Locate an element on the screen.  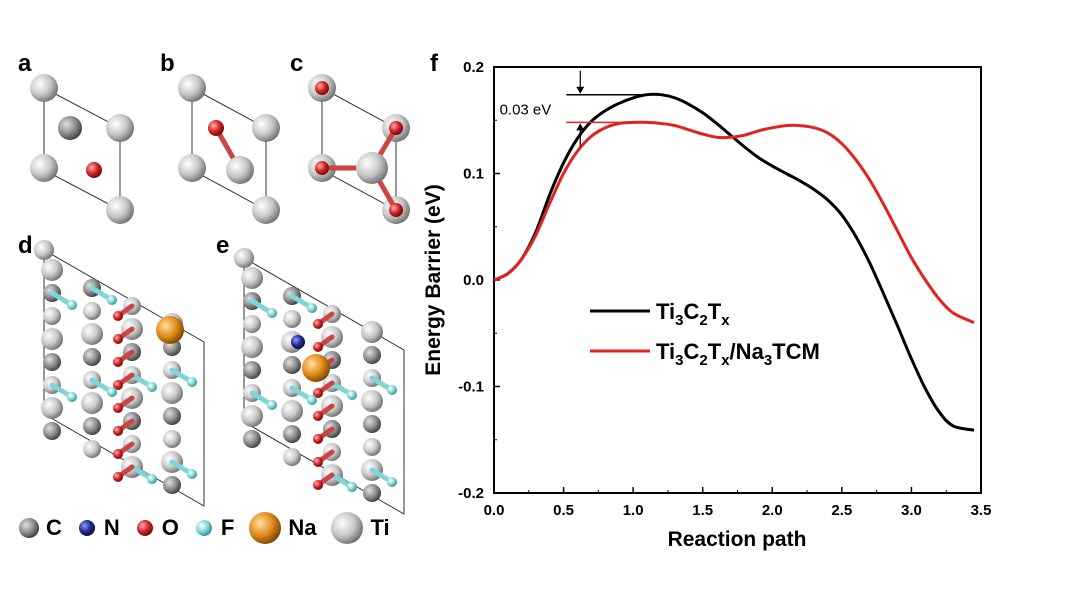
x-tick-label: 0.0 is located at coordinates (494, 510).